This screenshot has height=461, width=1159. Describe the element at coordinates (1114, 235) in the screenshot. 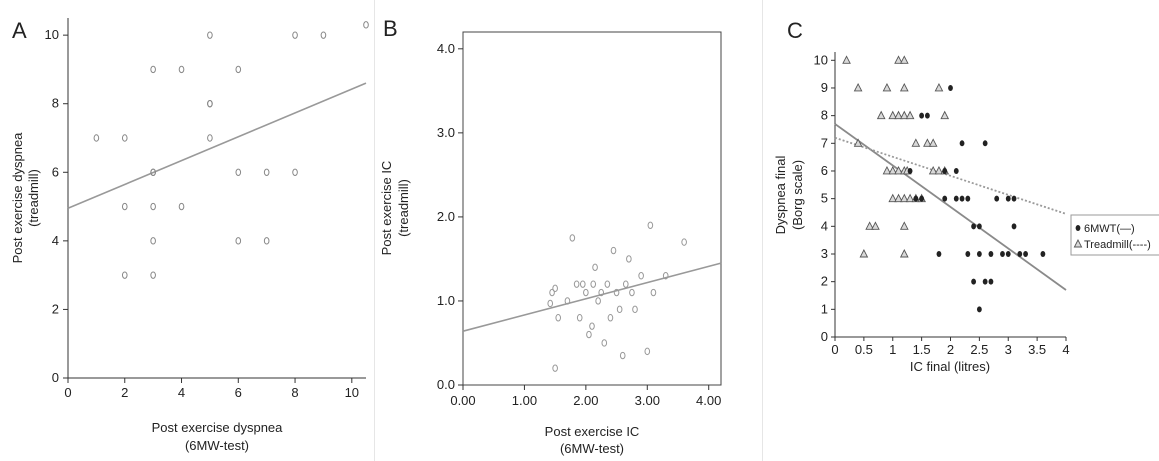

I see `legend-frame` at that location.